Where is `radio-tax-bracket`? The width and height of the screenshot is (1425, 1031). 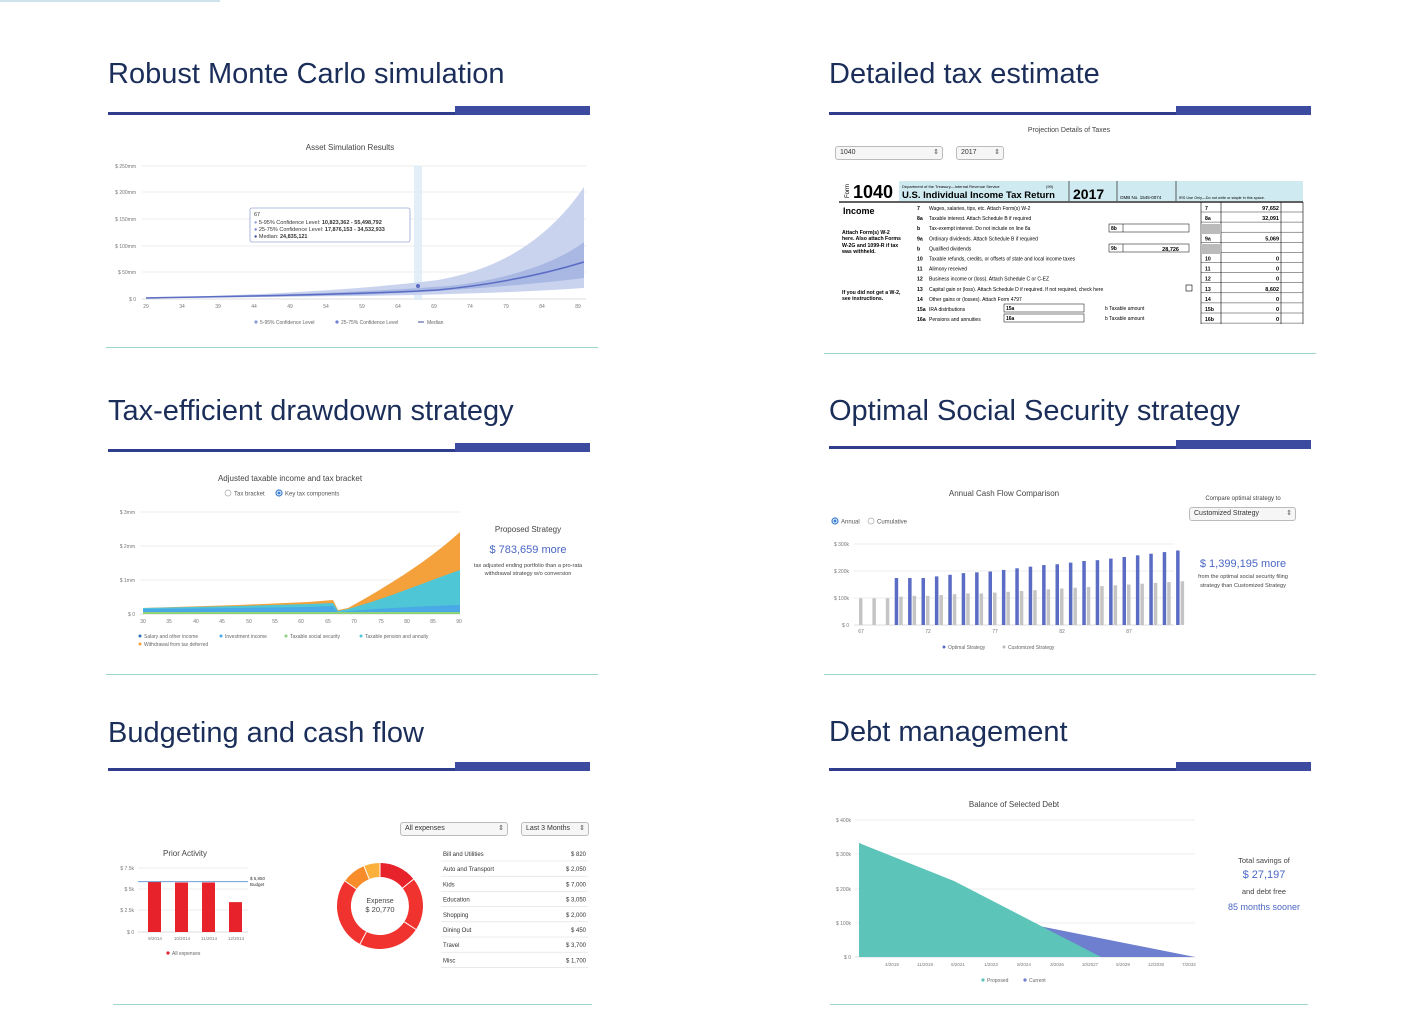 radio-tax-bracket is located at coordinates (228, 493).